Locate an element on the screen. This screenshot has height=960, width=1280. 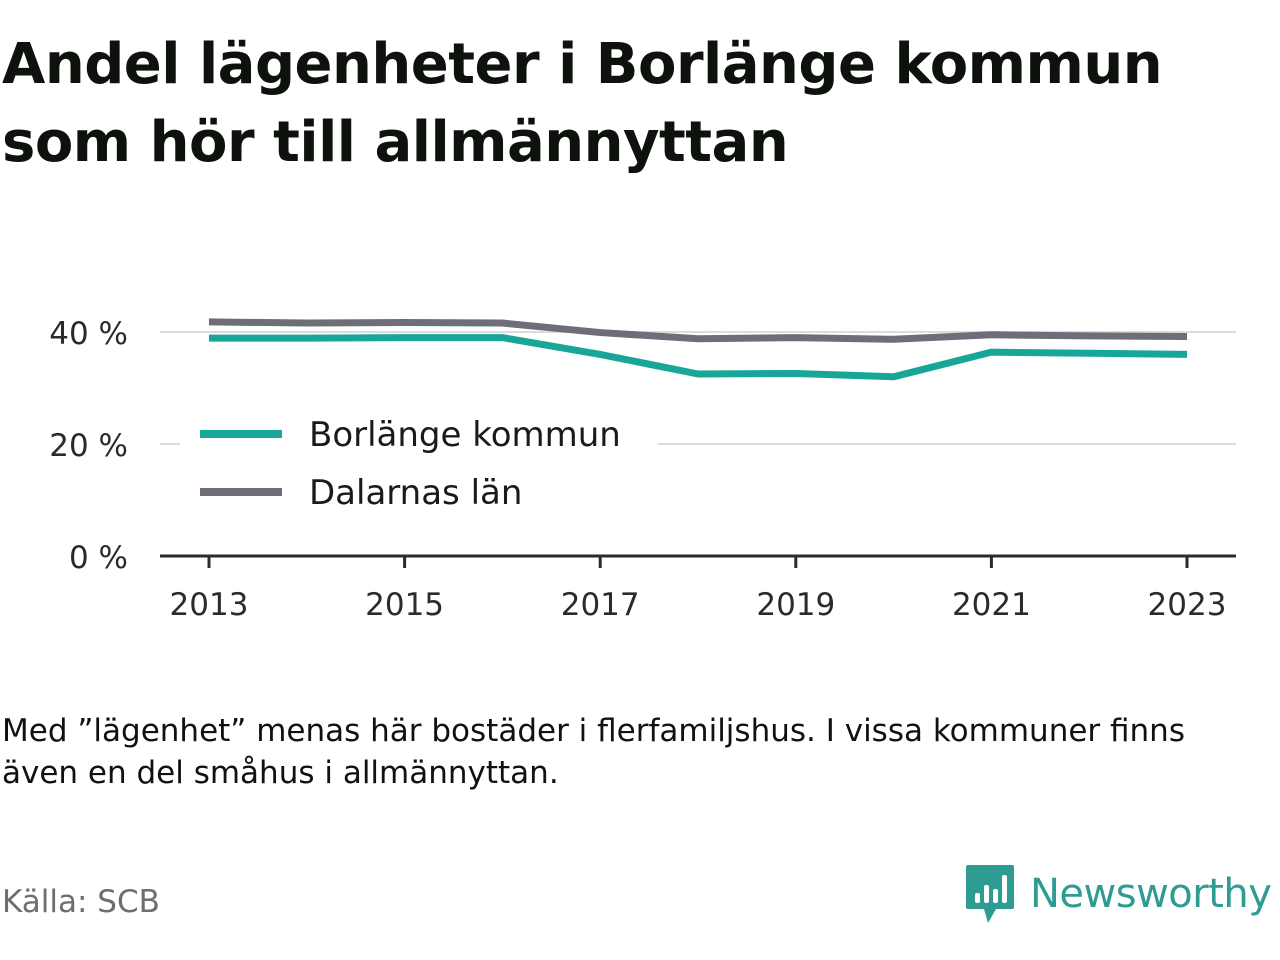
legend-backdrop is located at coordinates (419, 465).